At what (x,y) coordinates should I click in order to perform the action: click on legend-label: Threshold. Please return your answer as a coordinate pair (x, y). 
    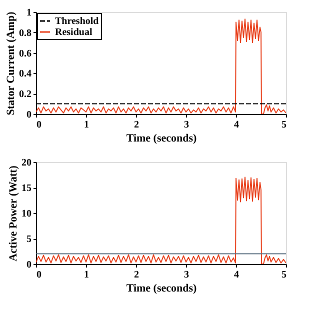
    Looking at the image, I should click on (77, 21).